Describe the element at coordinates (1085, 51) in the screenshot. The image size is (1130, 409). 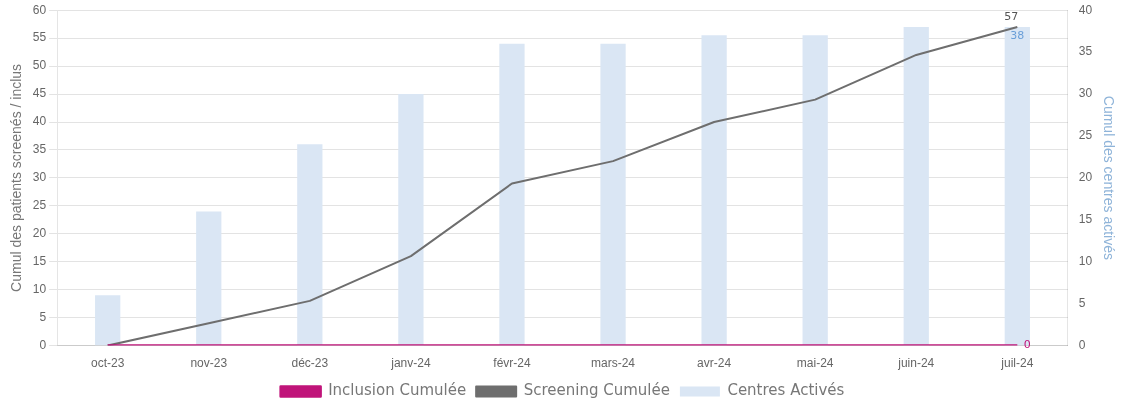
I see `y2-tick-label: 35` at that location.